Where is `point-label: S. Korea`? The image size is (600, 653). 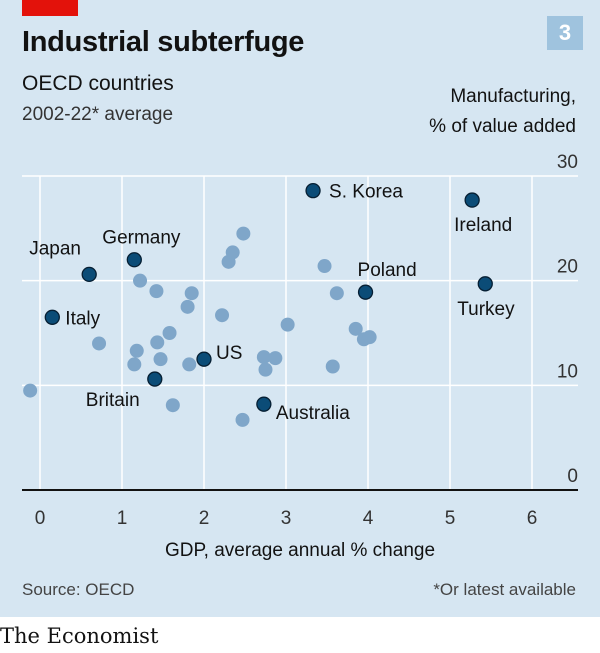
point-label: S. Korea is located at coordinates (366, 192).